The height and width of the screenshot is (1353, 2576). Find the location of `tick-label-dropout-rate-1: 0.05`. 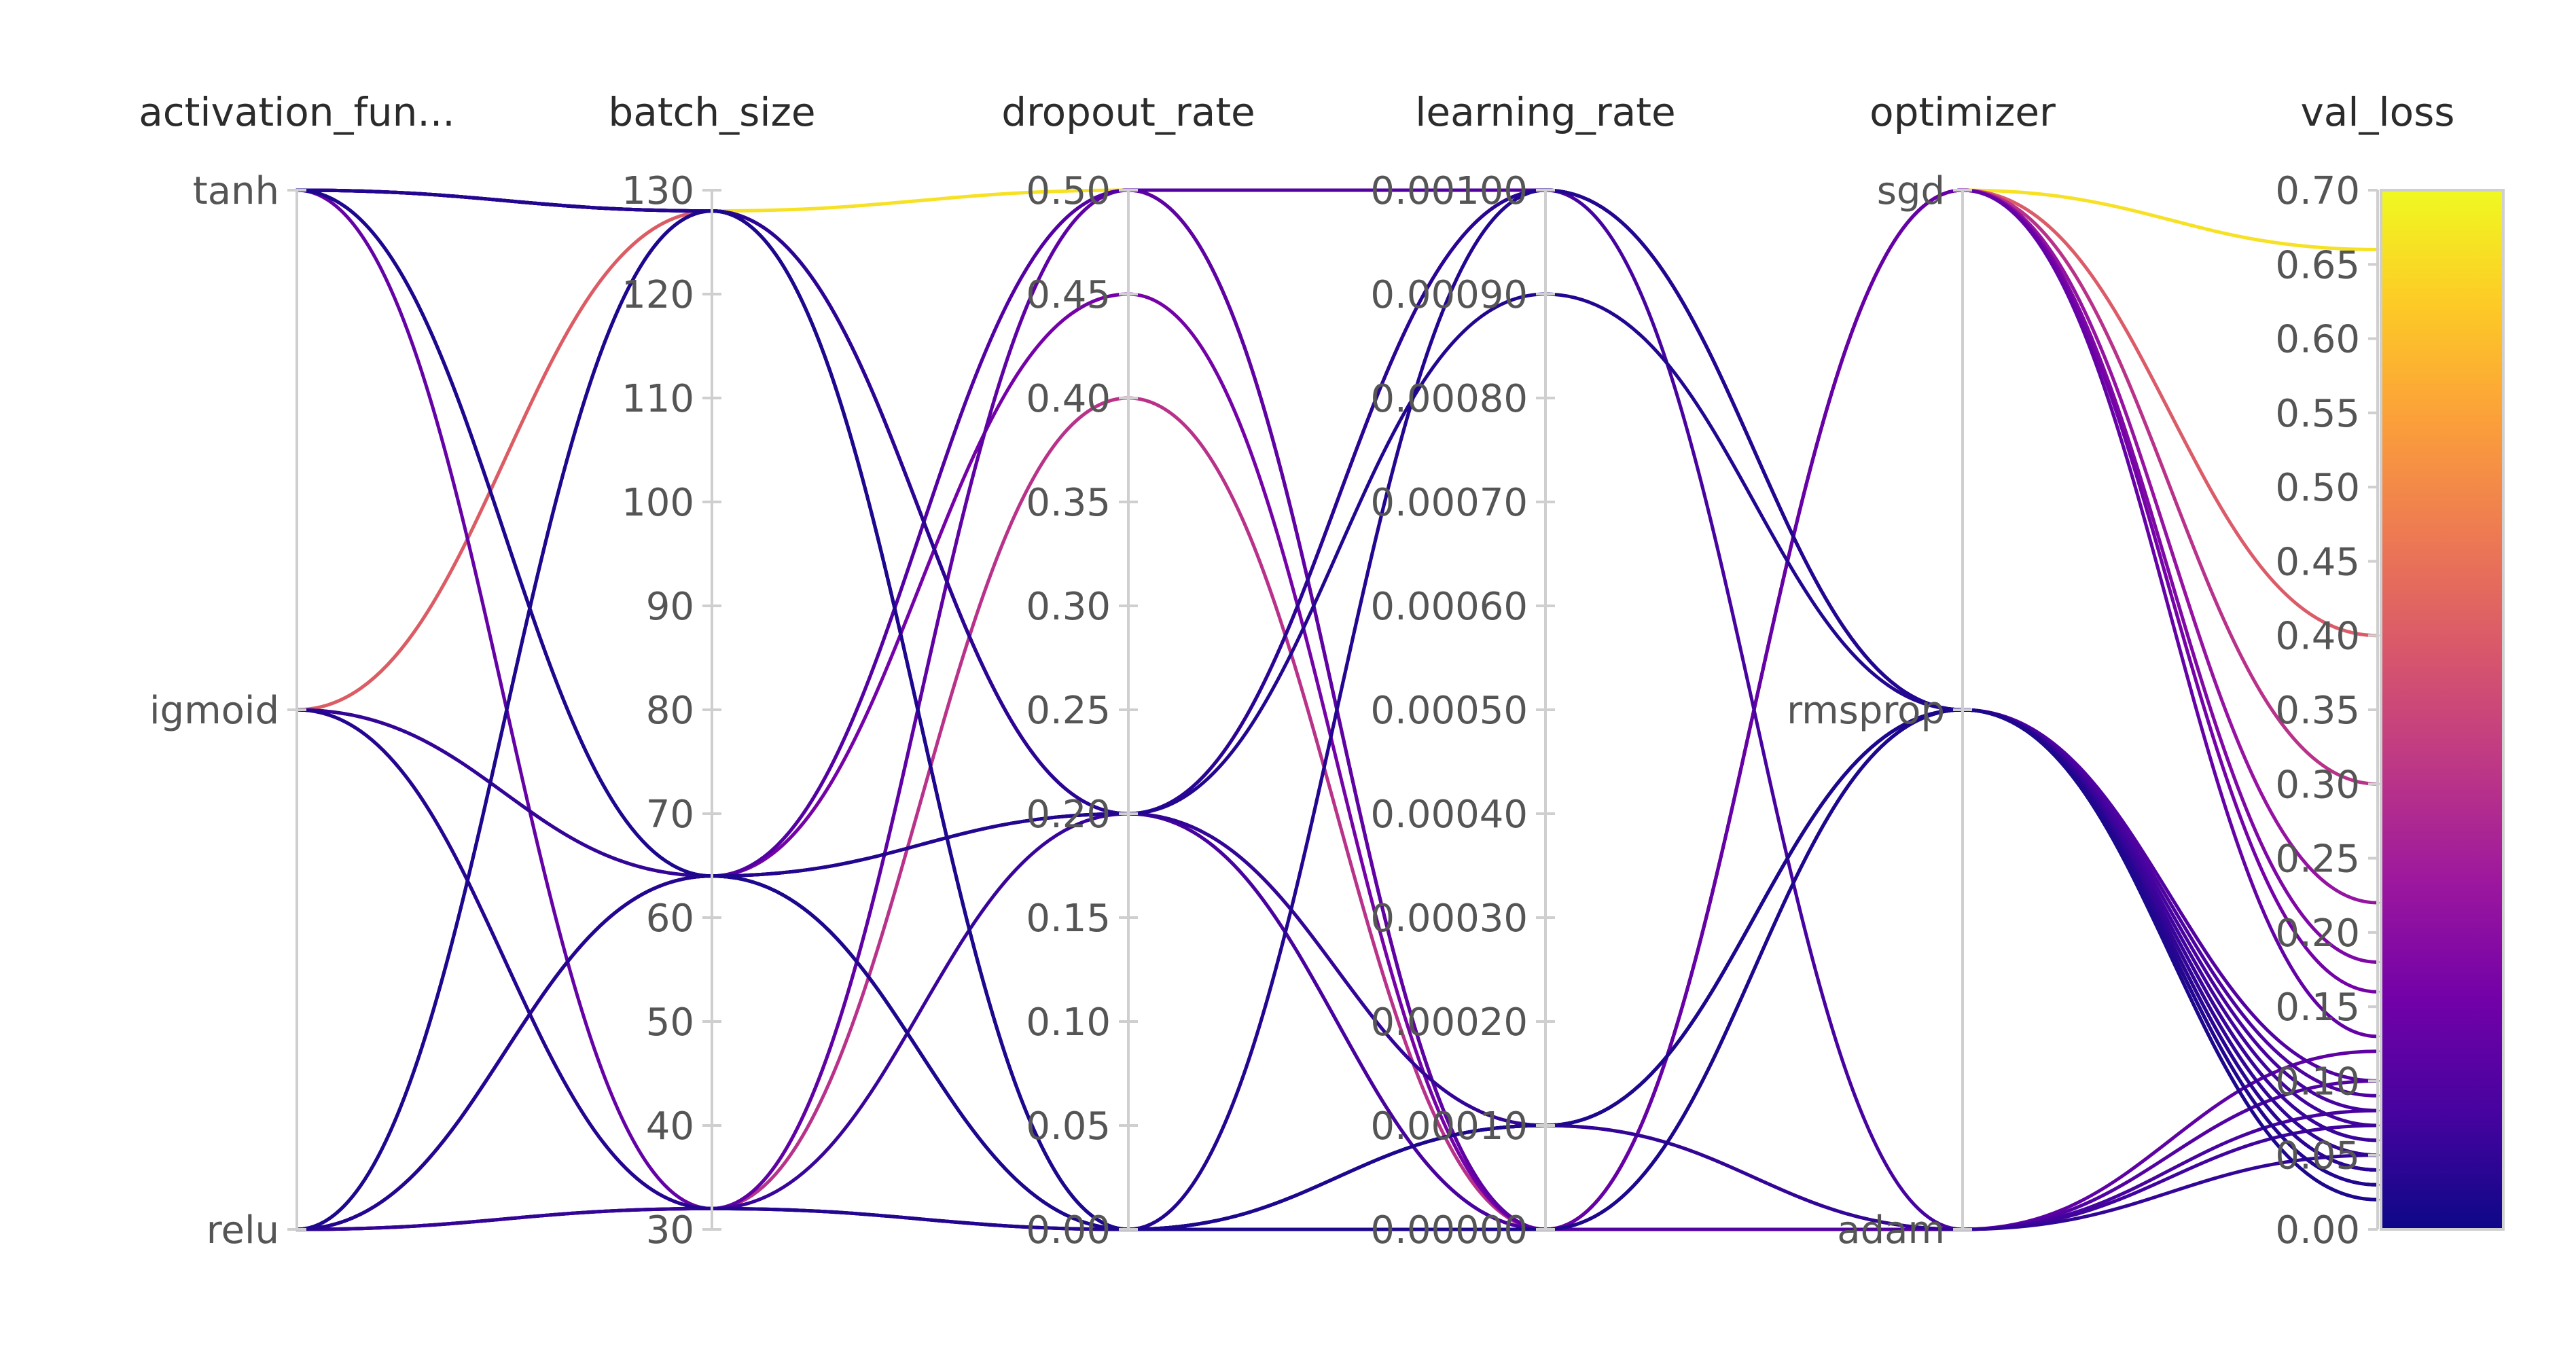

tick-label-dropout-rate-1: 0.05 is located at coordinates (1068, 1126).